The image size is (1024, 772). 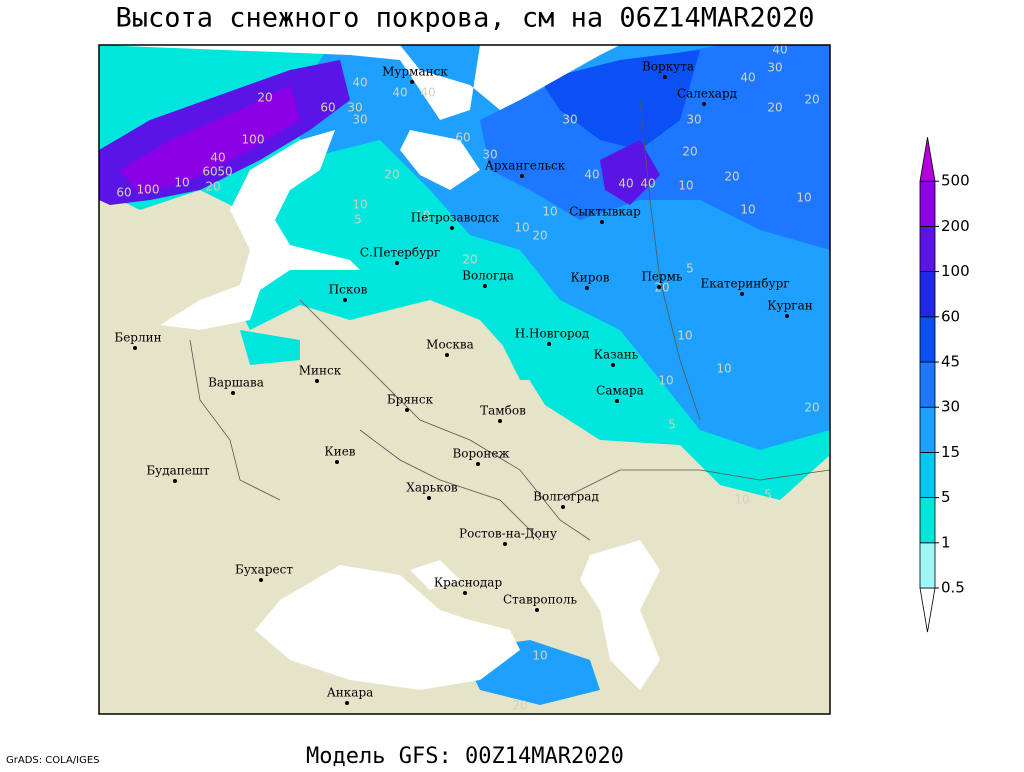 What do you see at coordinates (927, 159) in the screenshot?
I see `legend-high` at bounding box center [927, 159].